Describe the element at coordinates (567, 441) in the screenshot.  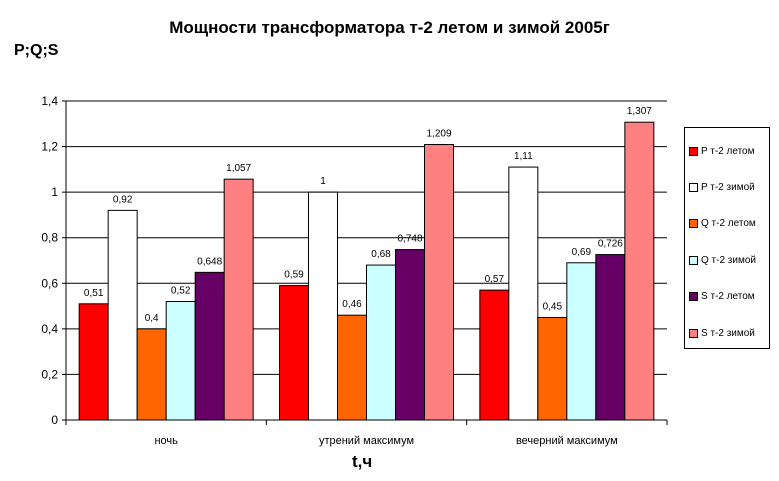
I see `x-tick-label: вечерний максимум` at that location.